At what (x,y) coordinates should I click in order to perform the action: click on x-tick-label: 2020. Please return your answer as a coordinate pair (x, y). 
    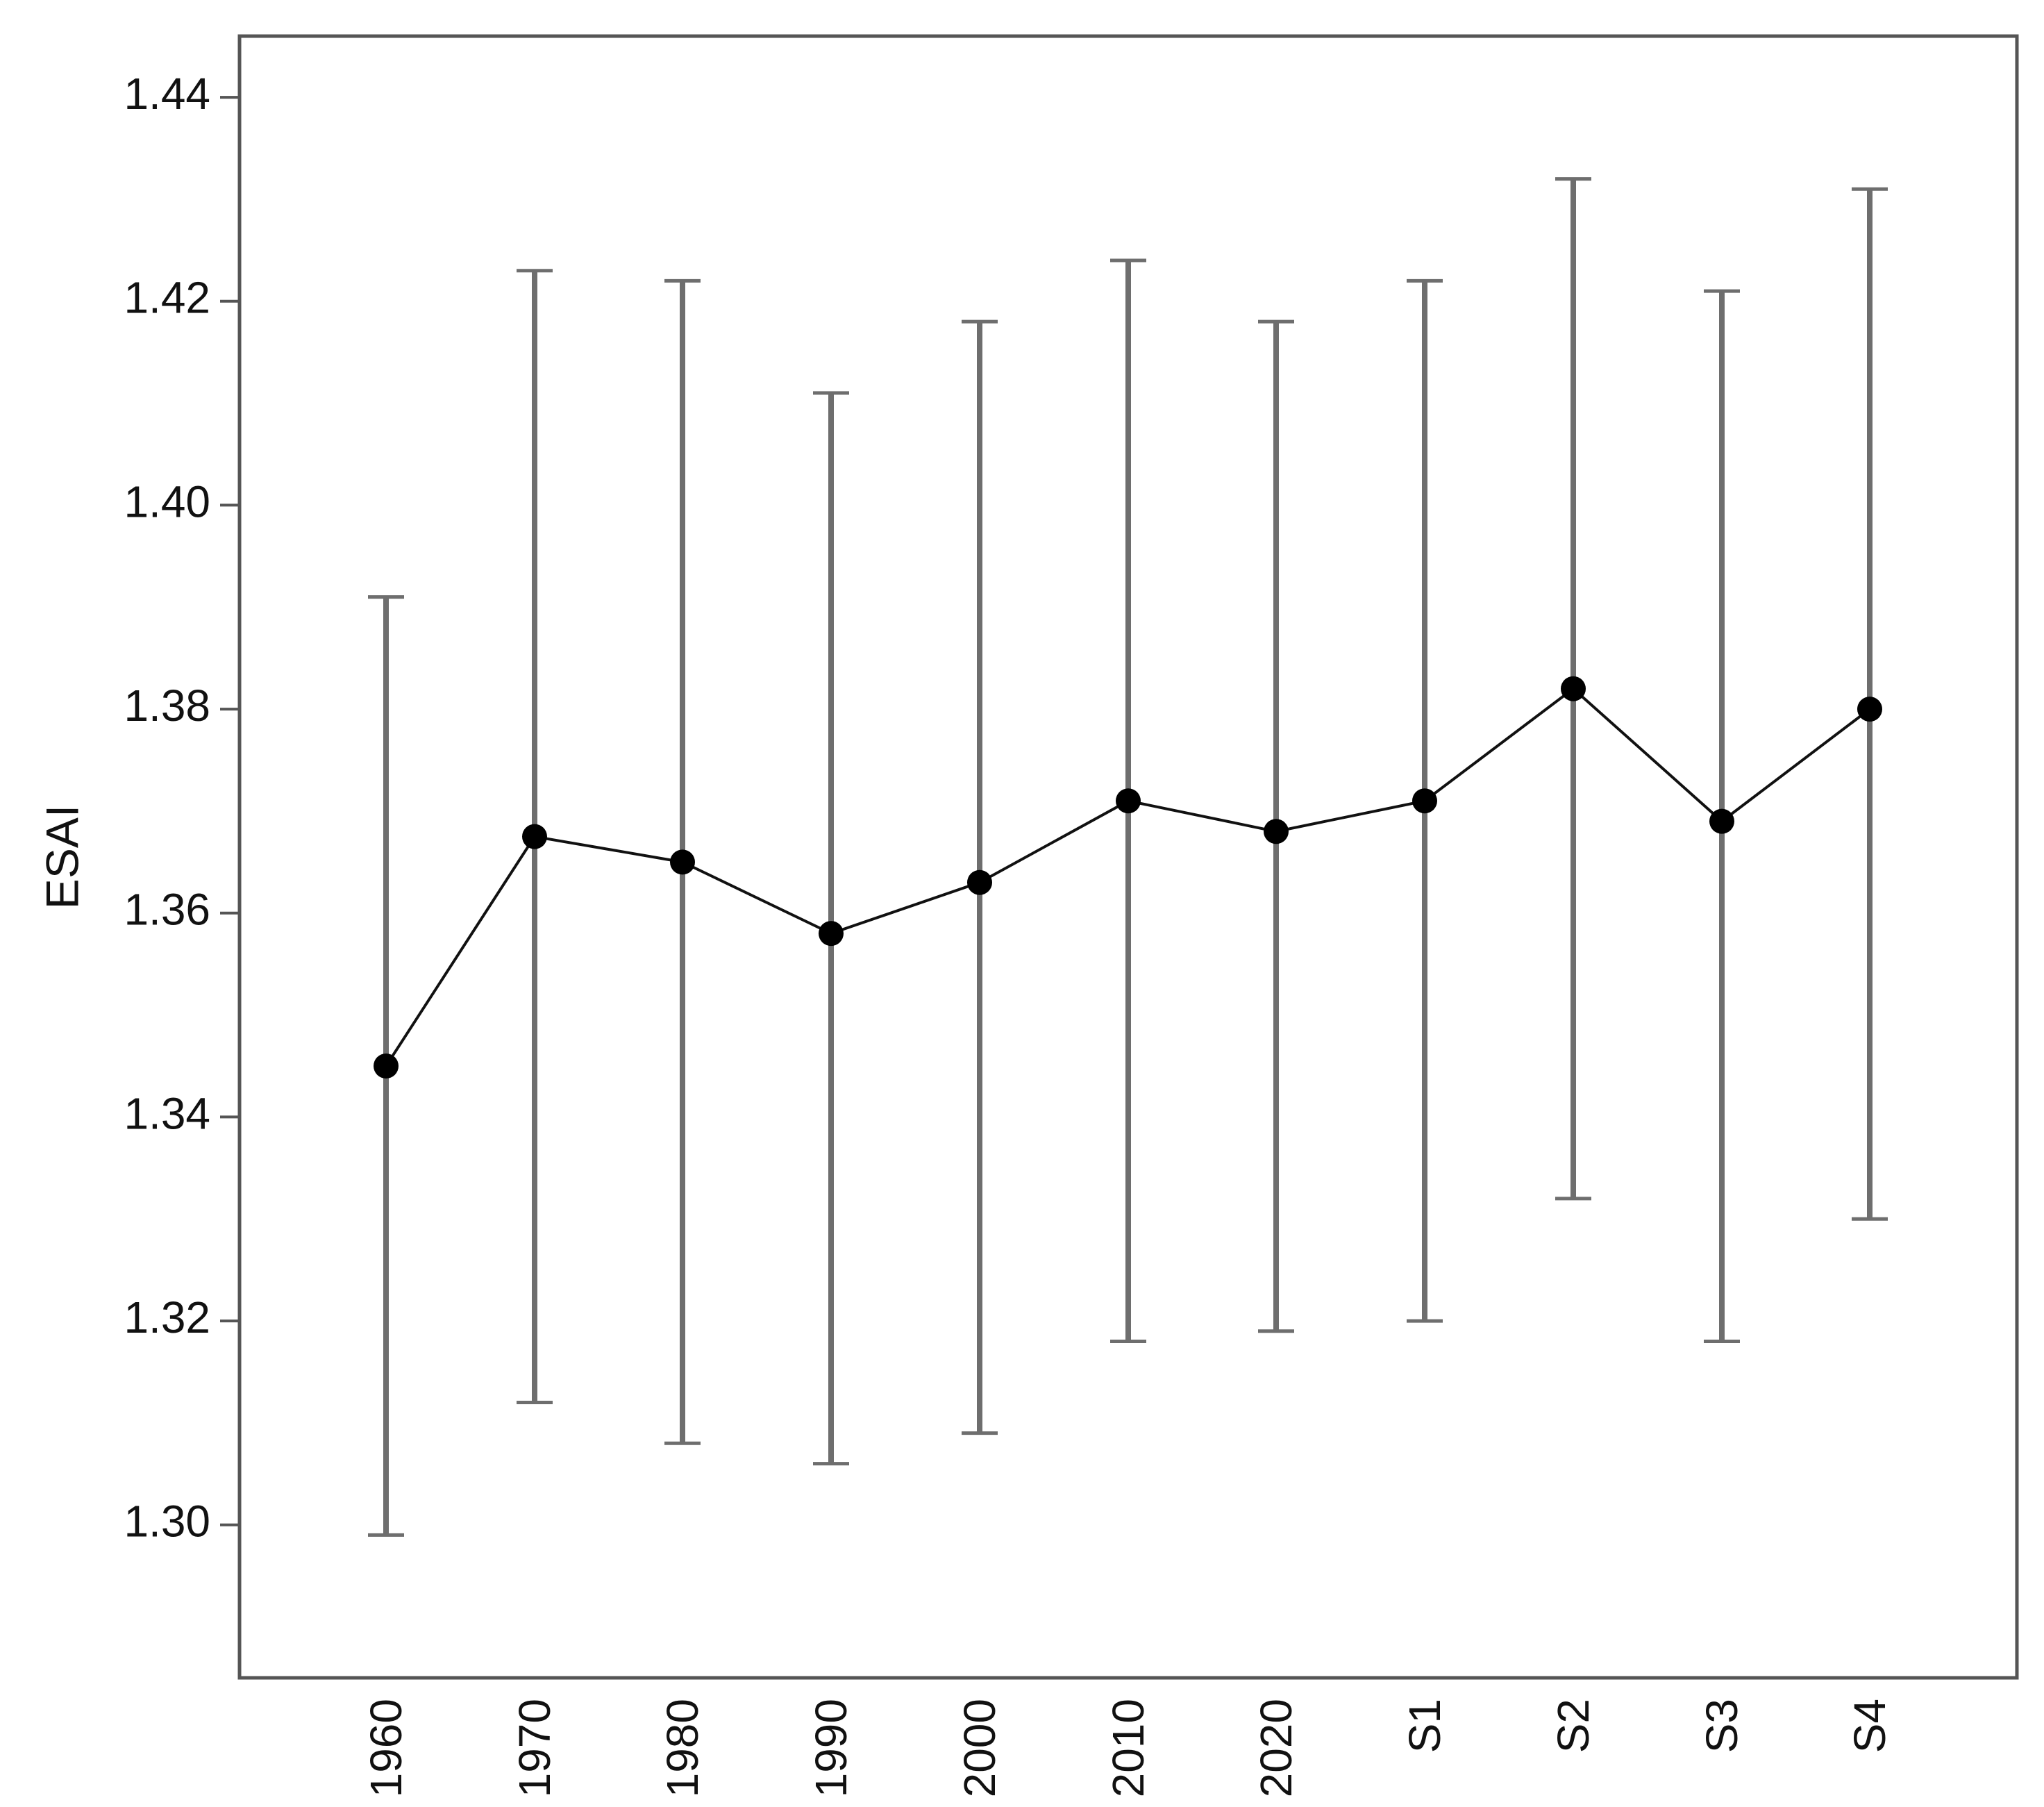
    Looking at the image, I should click on (1276, 1748).